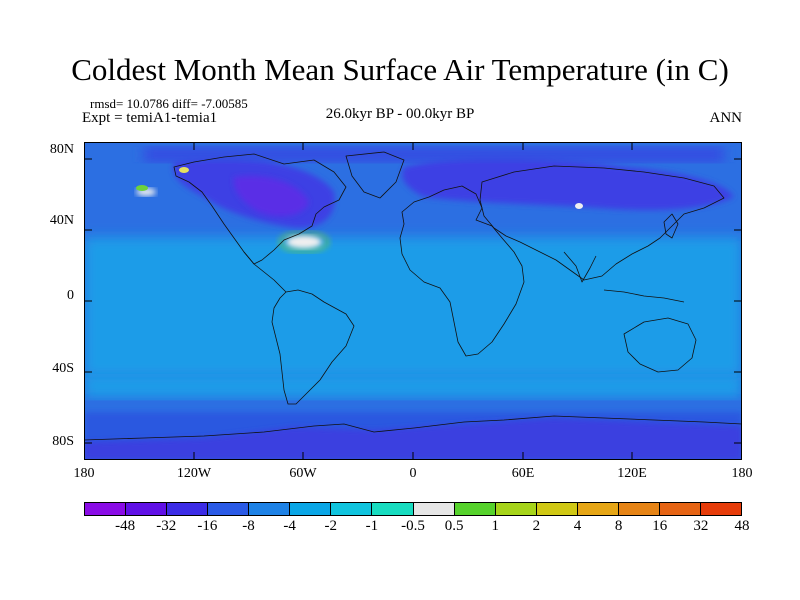 The width and height of the screenshot is (800, 600). Describe the element at coordinates (568, 183) in the screenshot. I see `eurasia-cold` at that location.